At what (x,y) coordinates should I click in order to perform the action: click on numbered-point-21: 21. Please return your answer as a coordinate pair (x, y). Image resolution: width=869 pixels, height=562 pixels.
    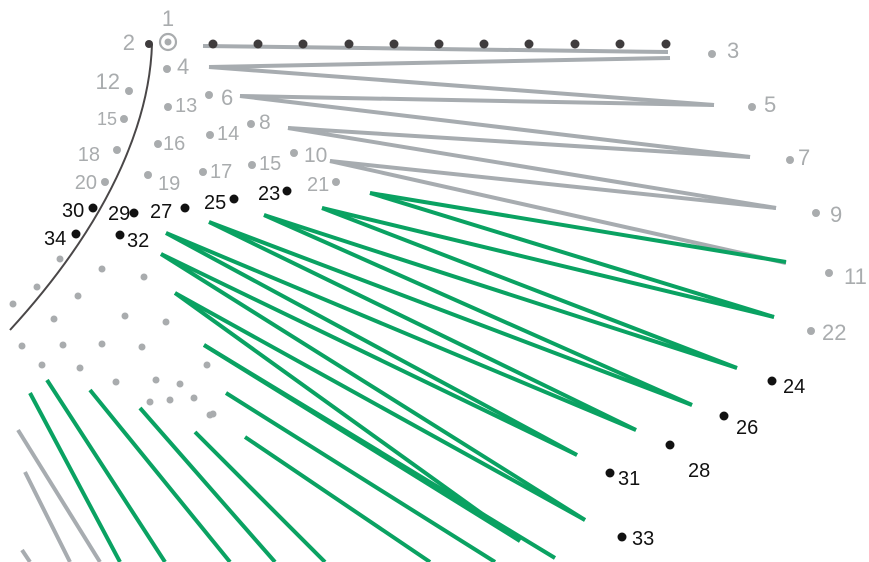
    Looking at the image, I should click on (323, 185).